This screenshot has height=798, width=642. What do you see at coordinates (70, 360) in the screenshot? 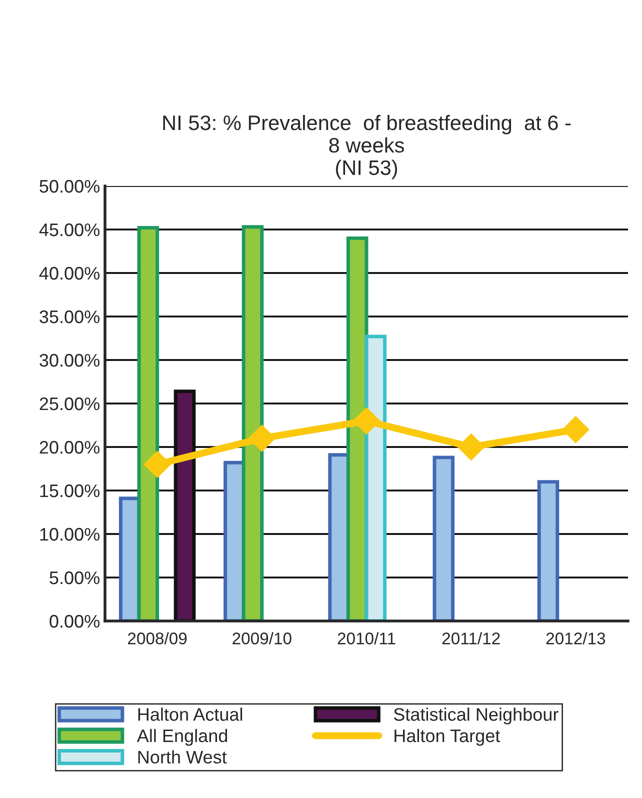
I see `y-tick-label: 30.00%` at bounding box center [70, 360].